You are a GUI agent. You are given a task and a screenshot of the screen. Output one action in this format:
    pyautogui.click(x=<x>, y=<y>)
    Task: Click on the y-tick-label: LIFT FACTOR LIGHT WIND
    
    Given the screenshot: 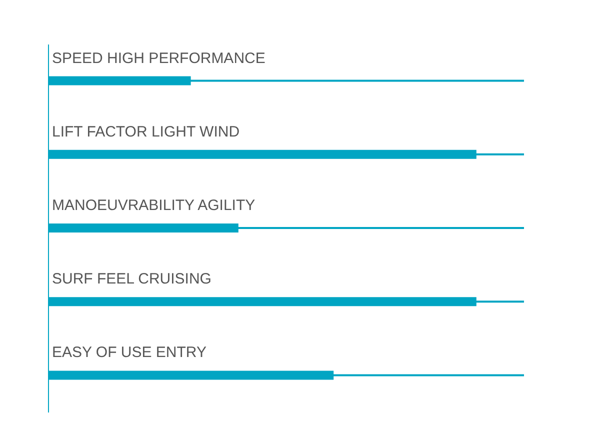 What is the action you would take?
    pyautogui.click(x=146, y=131)
    